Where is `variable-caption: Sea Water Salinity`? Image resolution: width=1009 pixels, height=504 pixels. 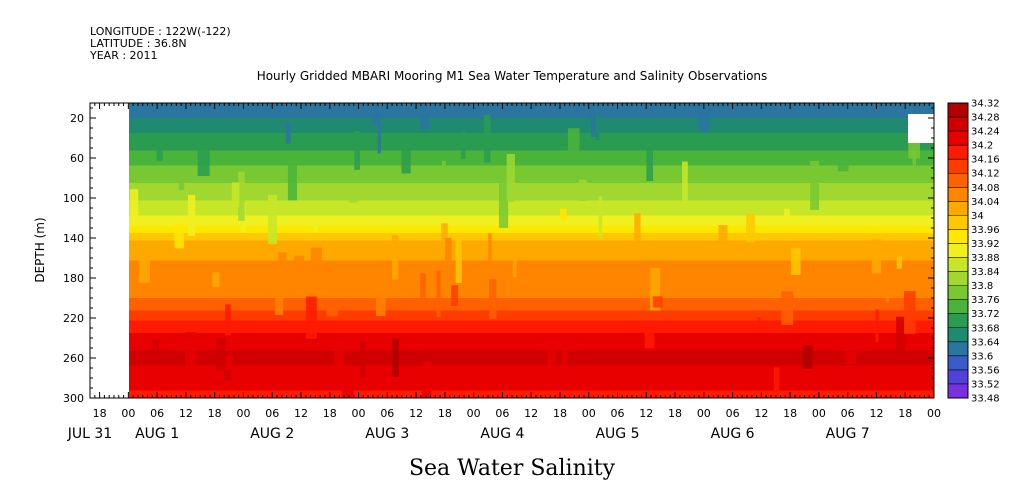
variable-caption: Sea Water Salinity is located at coordinates (512, 468).